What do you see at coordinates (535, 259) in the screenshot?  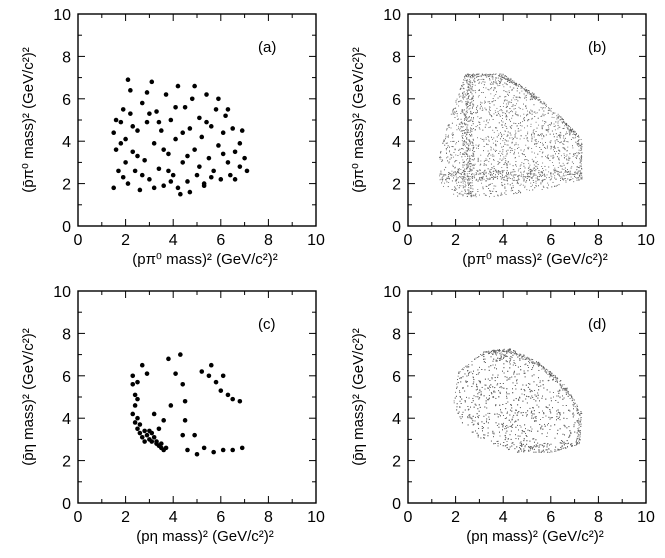 I see `x-axis-label: (pπ⁰ mass)² (GeV/c²)²` at bounding box center [535, 259].